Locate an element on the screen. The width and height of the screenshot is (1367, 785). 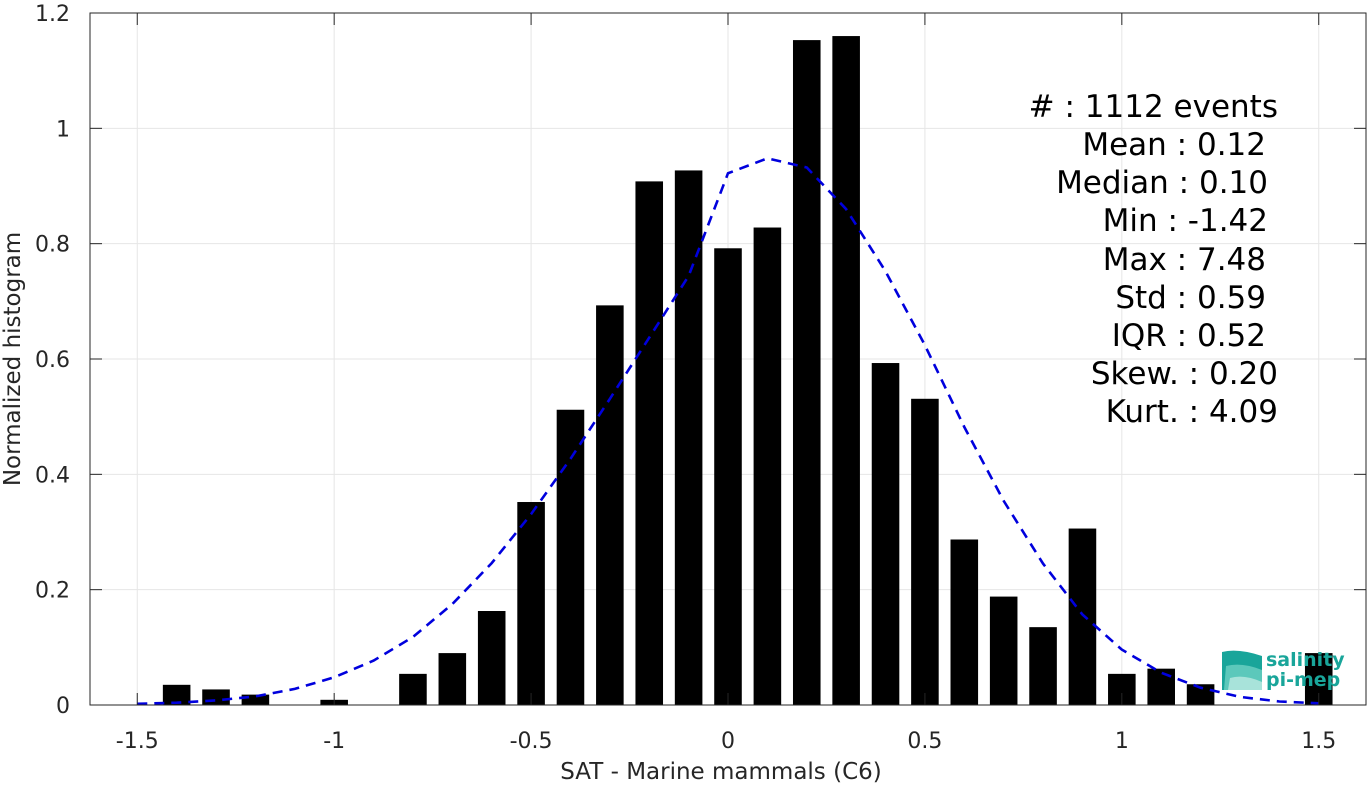
x-tick-label-6: 1.5 is located at coordinates (1318, 741).